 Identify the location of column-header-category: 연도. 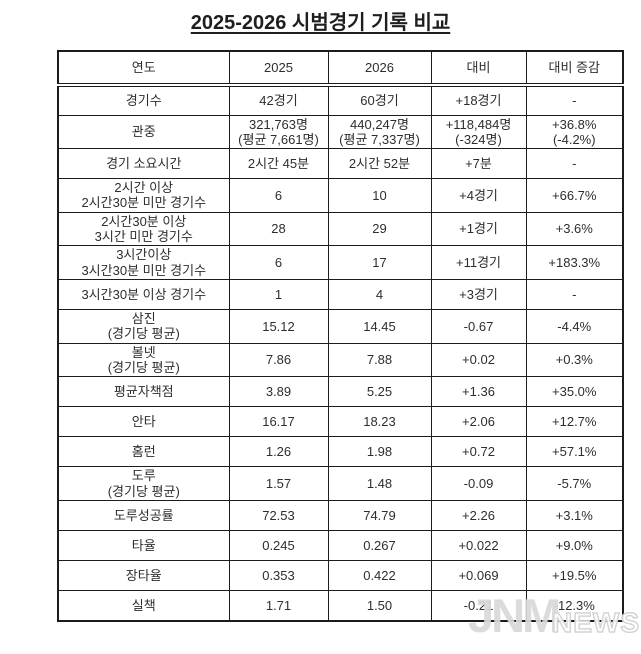
(143, 68).